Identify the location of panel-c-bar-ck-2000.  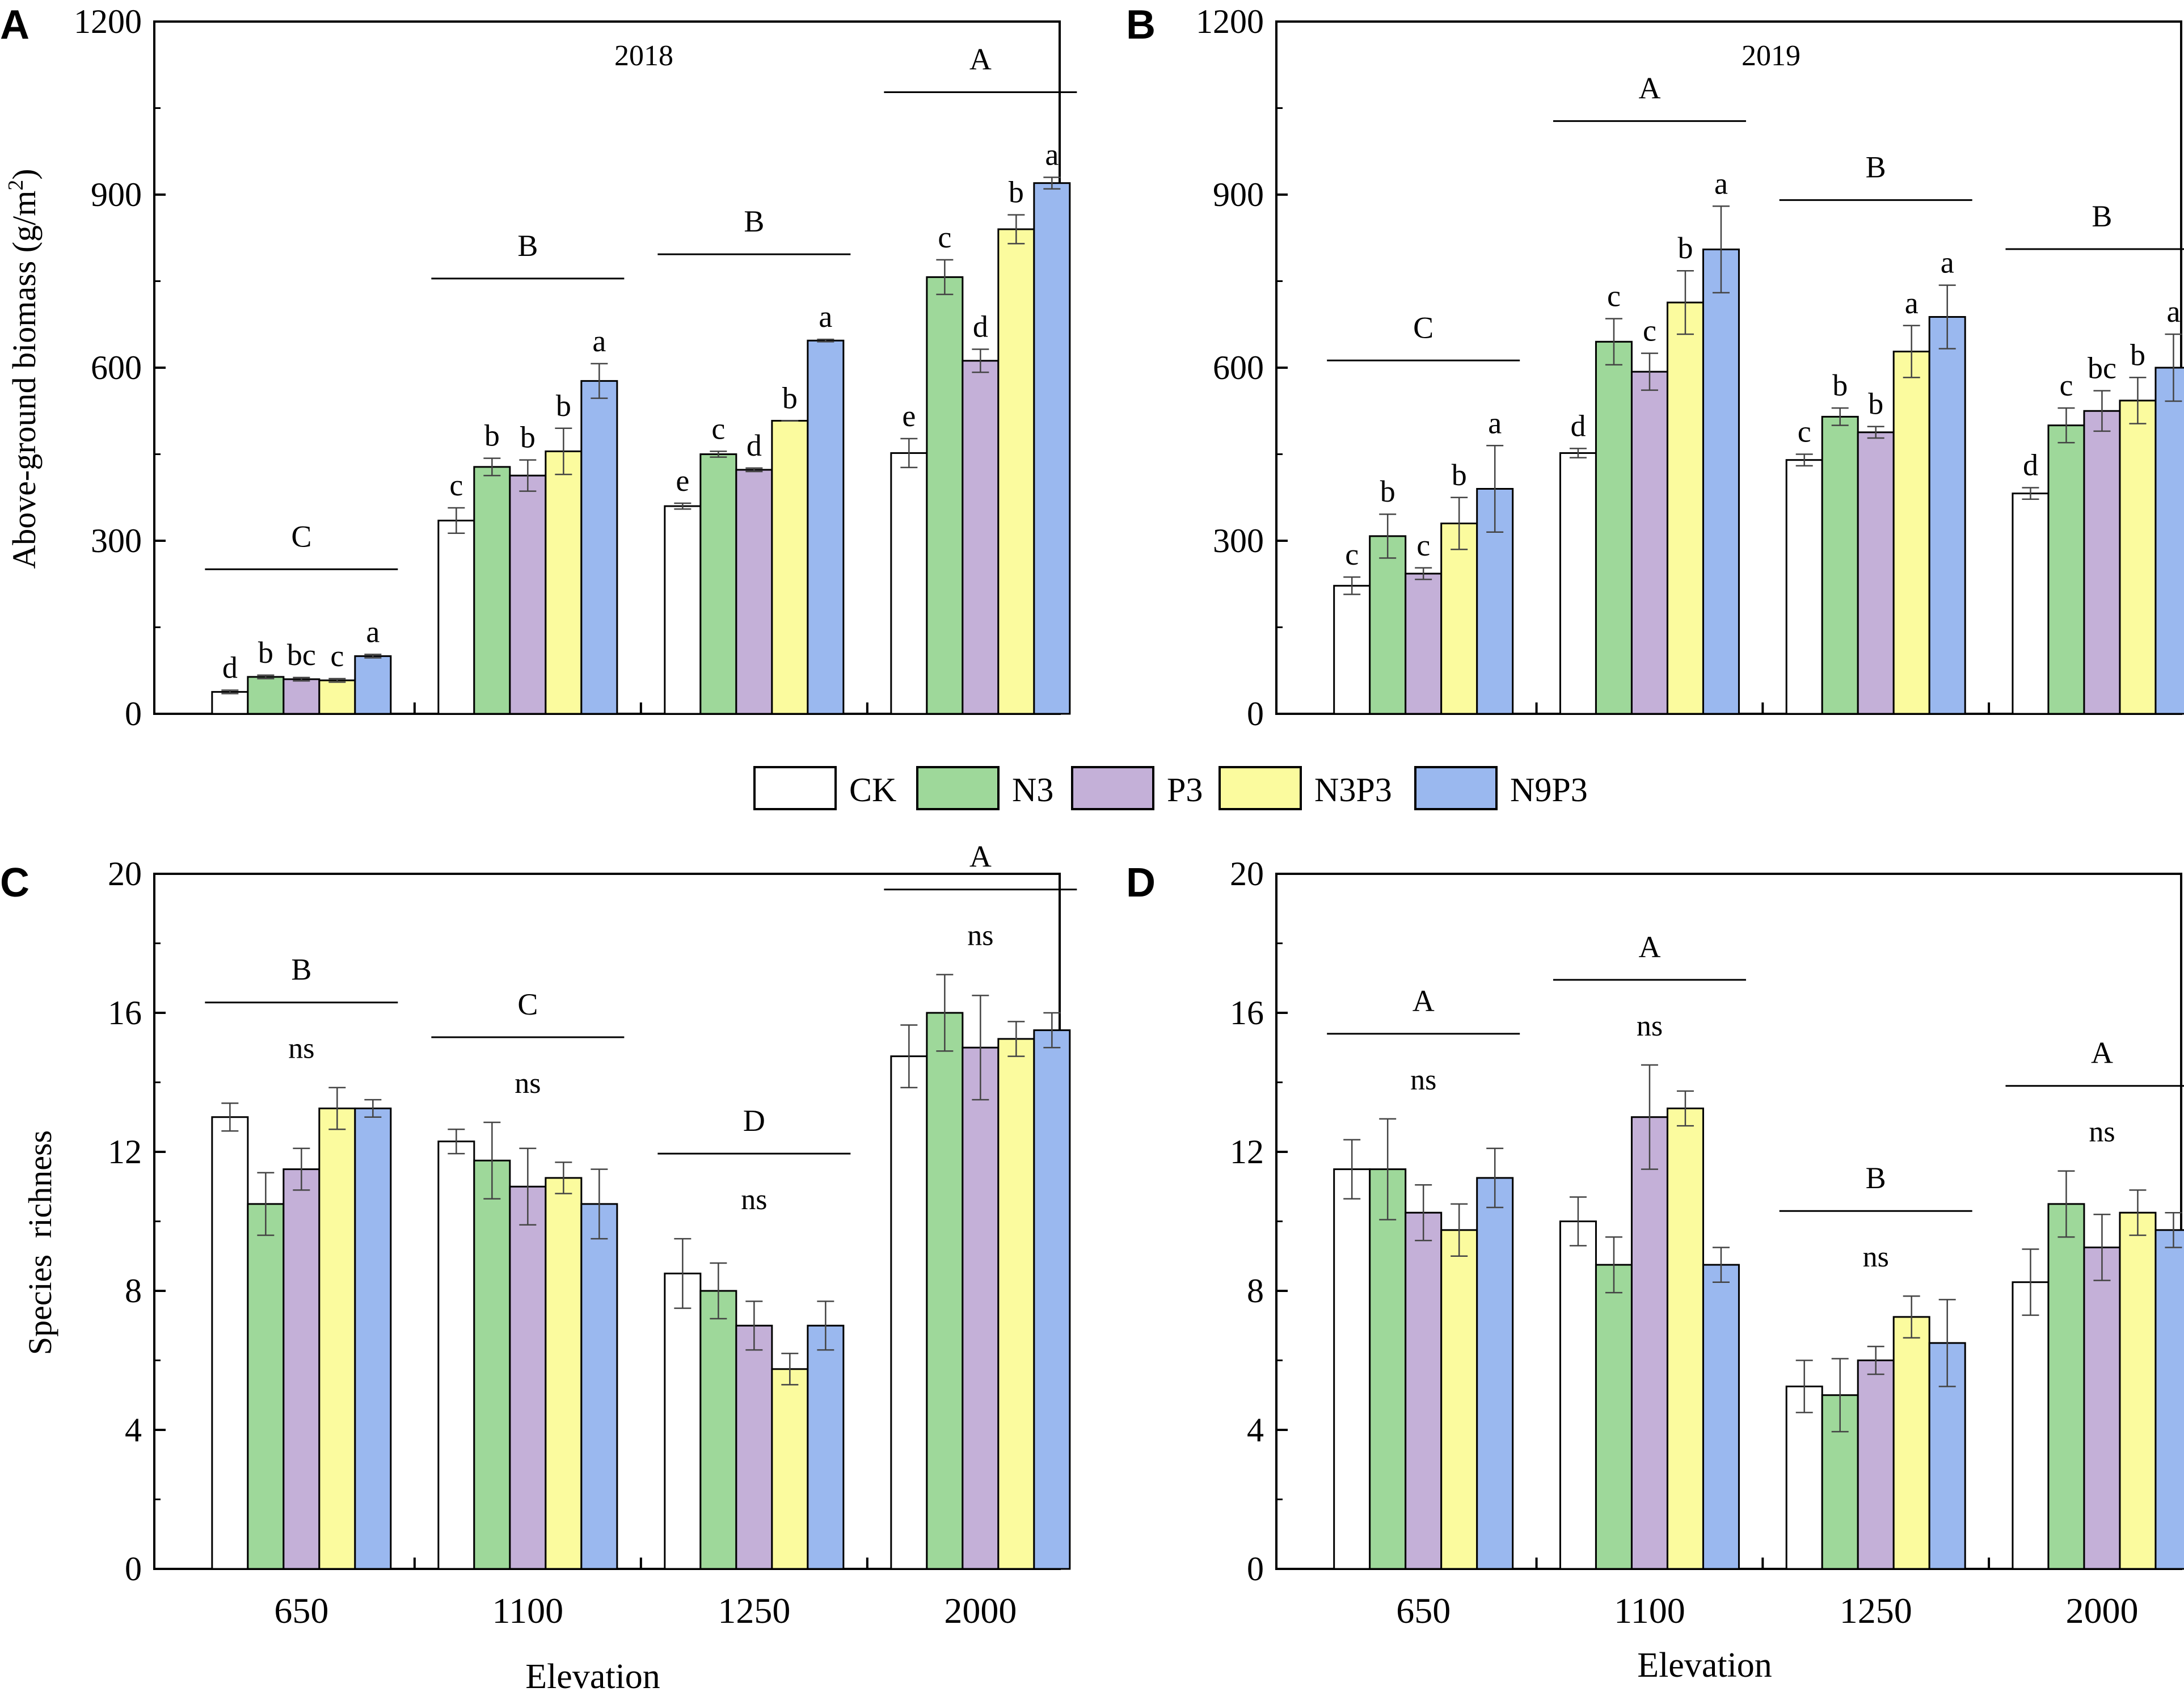
(909, 1312).